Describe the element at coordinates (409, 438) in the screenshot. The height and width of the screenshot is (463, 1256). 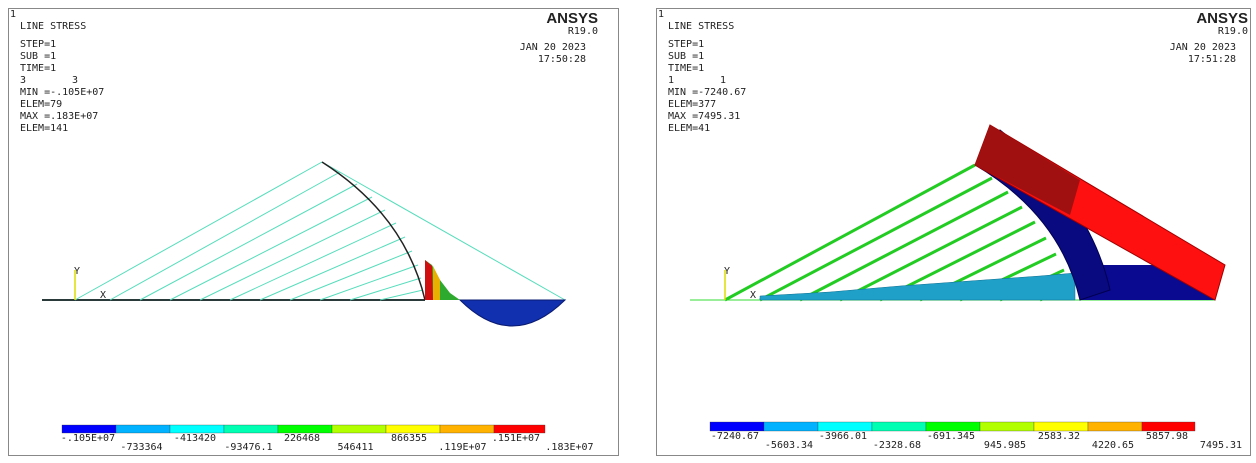
I see `legend-label: 866355` at that location.